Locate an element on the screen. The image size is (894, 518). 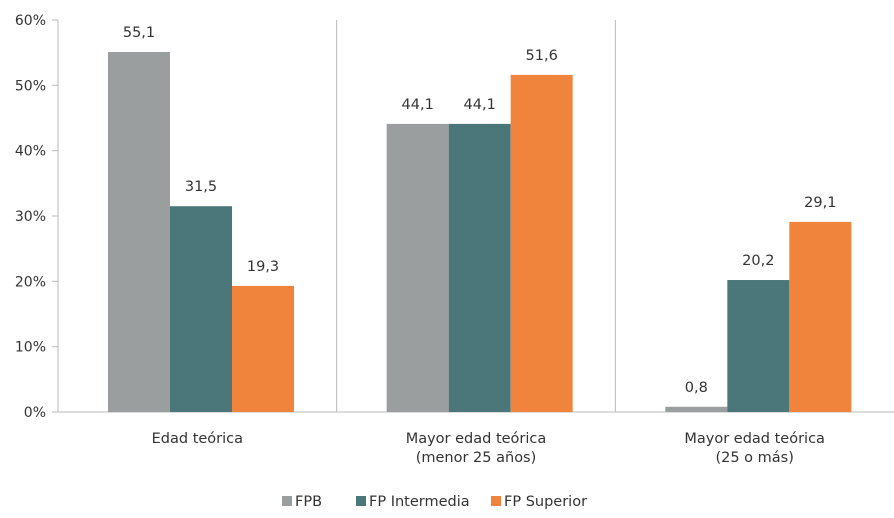
data-label: 55,1 is located at coordinates (139, 33).